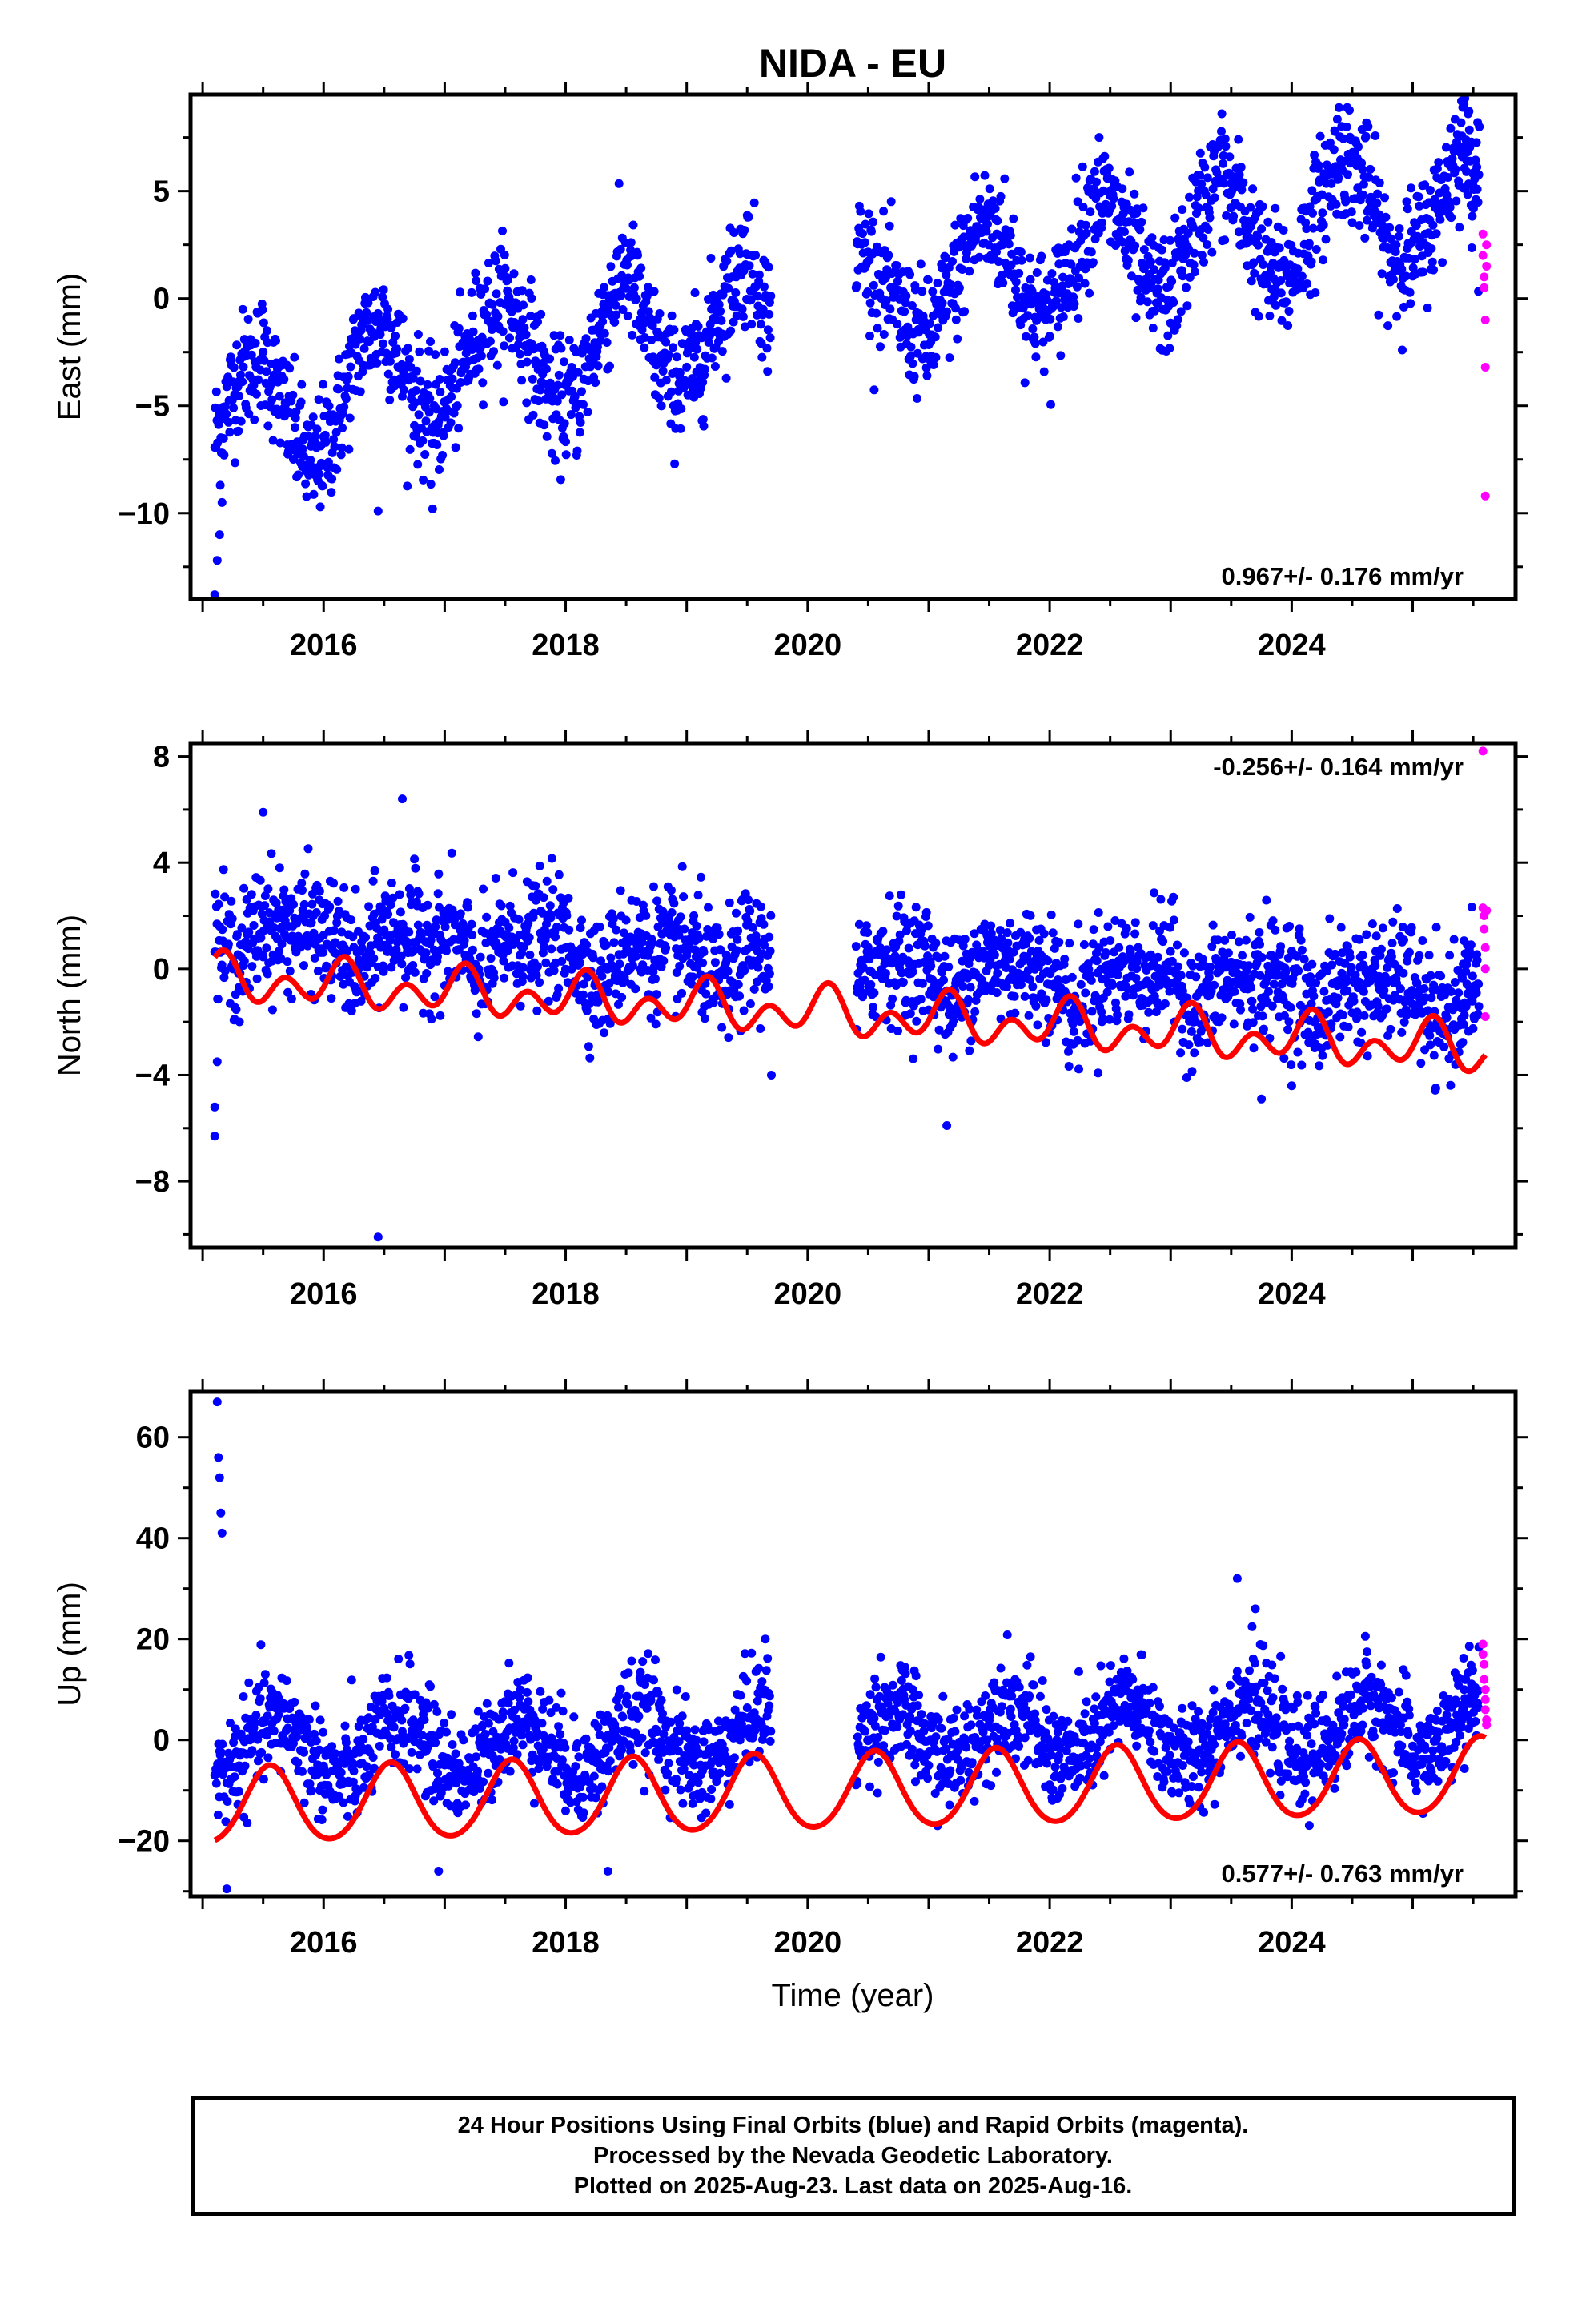  What do you see at coordinates (217, 1062) in the screenshot?
I see `outlier-point` at bounding box center [217, 1062].